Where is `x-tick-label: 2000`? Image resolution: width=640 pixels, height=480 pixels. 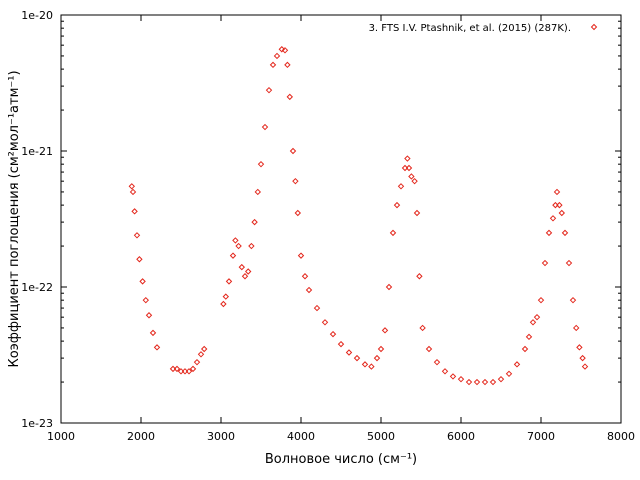
x-tick-label: 2000 is located at coordinates (141, 436).